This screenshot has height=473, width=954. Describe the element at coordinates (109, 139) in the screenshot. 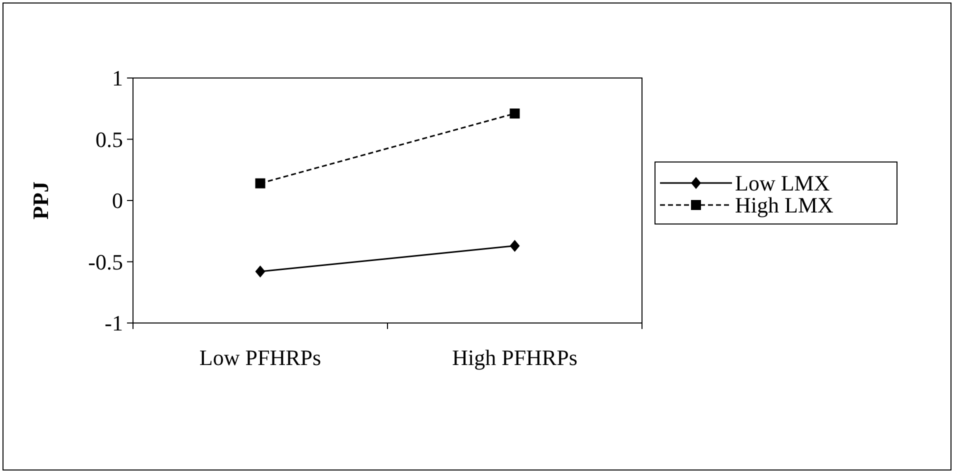

I see `y-tick-label: 0.5` at that location.